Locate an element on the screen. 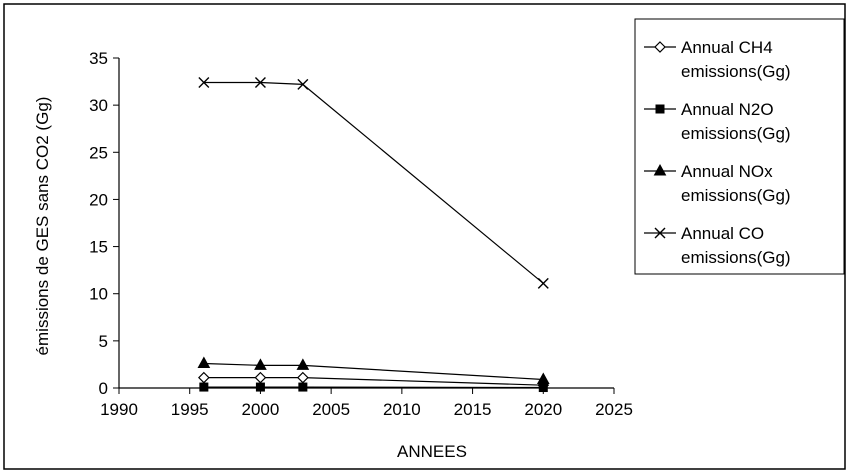 The image size is (849, 473). legend-item-4: Annual CO emissions(Gg) is located at coordinates (717, 245).